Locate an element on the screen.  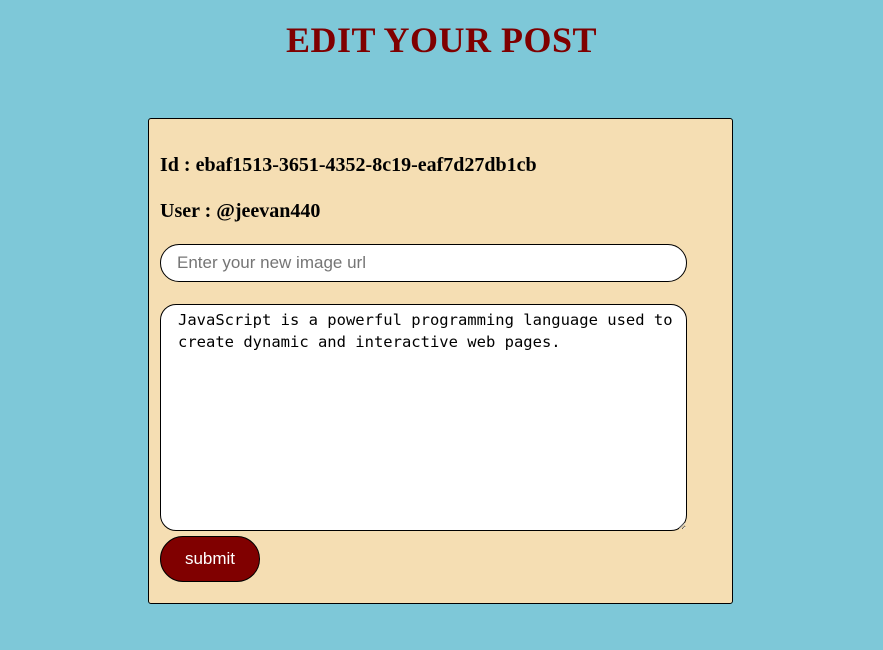
submit-button: submit is located at coordinates (210, 559).